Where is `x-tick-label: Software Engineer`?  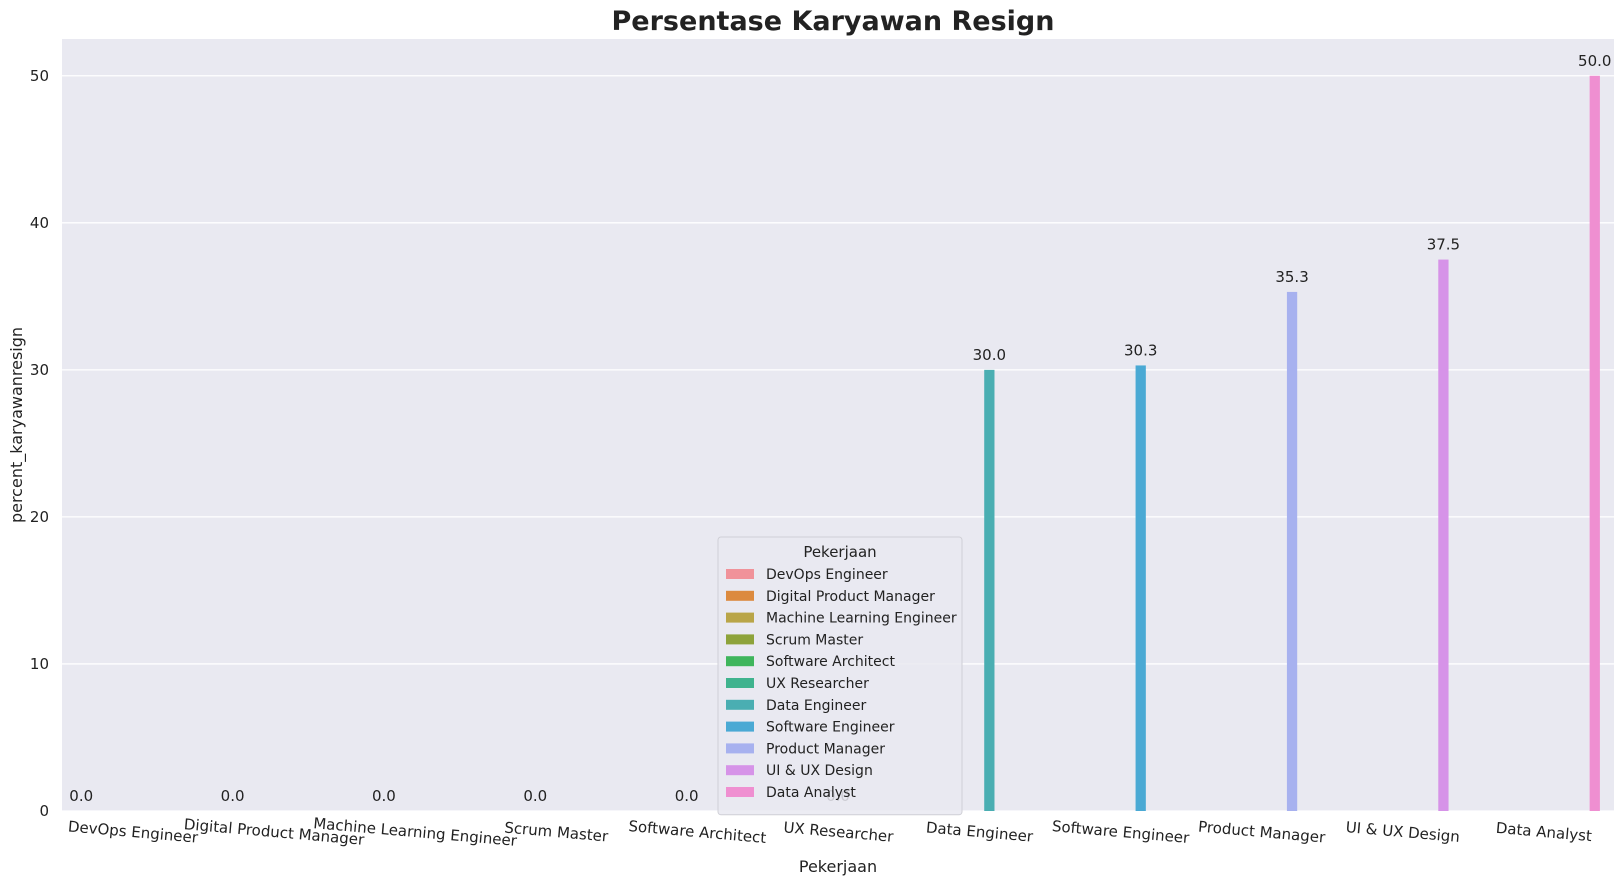 x-tick-label: Software Engineer is located at coordinates (1121, 832).